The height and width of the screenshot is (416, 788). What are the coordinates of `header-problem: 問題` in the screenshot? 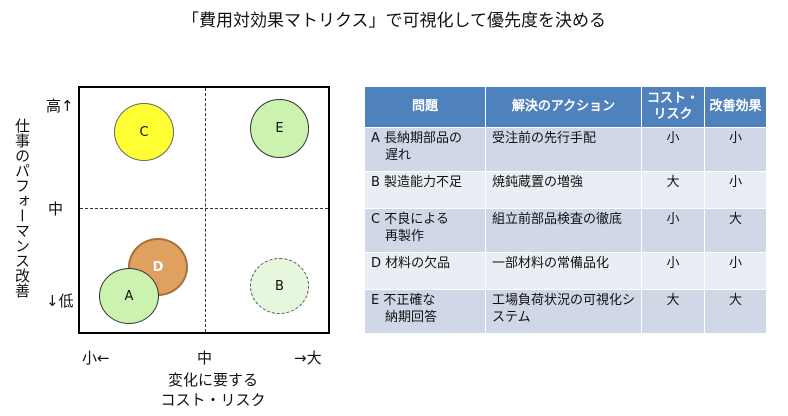 It's located at (425, 107).